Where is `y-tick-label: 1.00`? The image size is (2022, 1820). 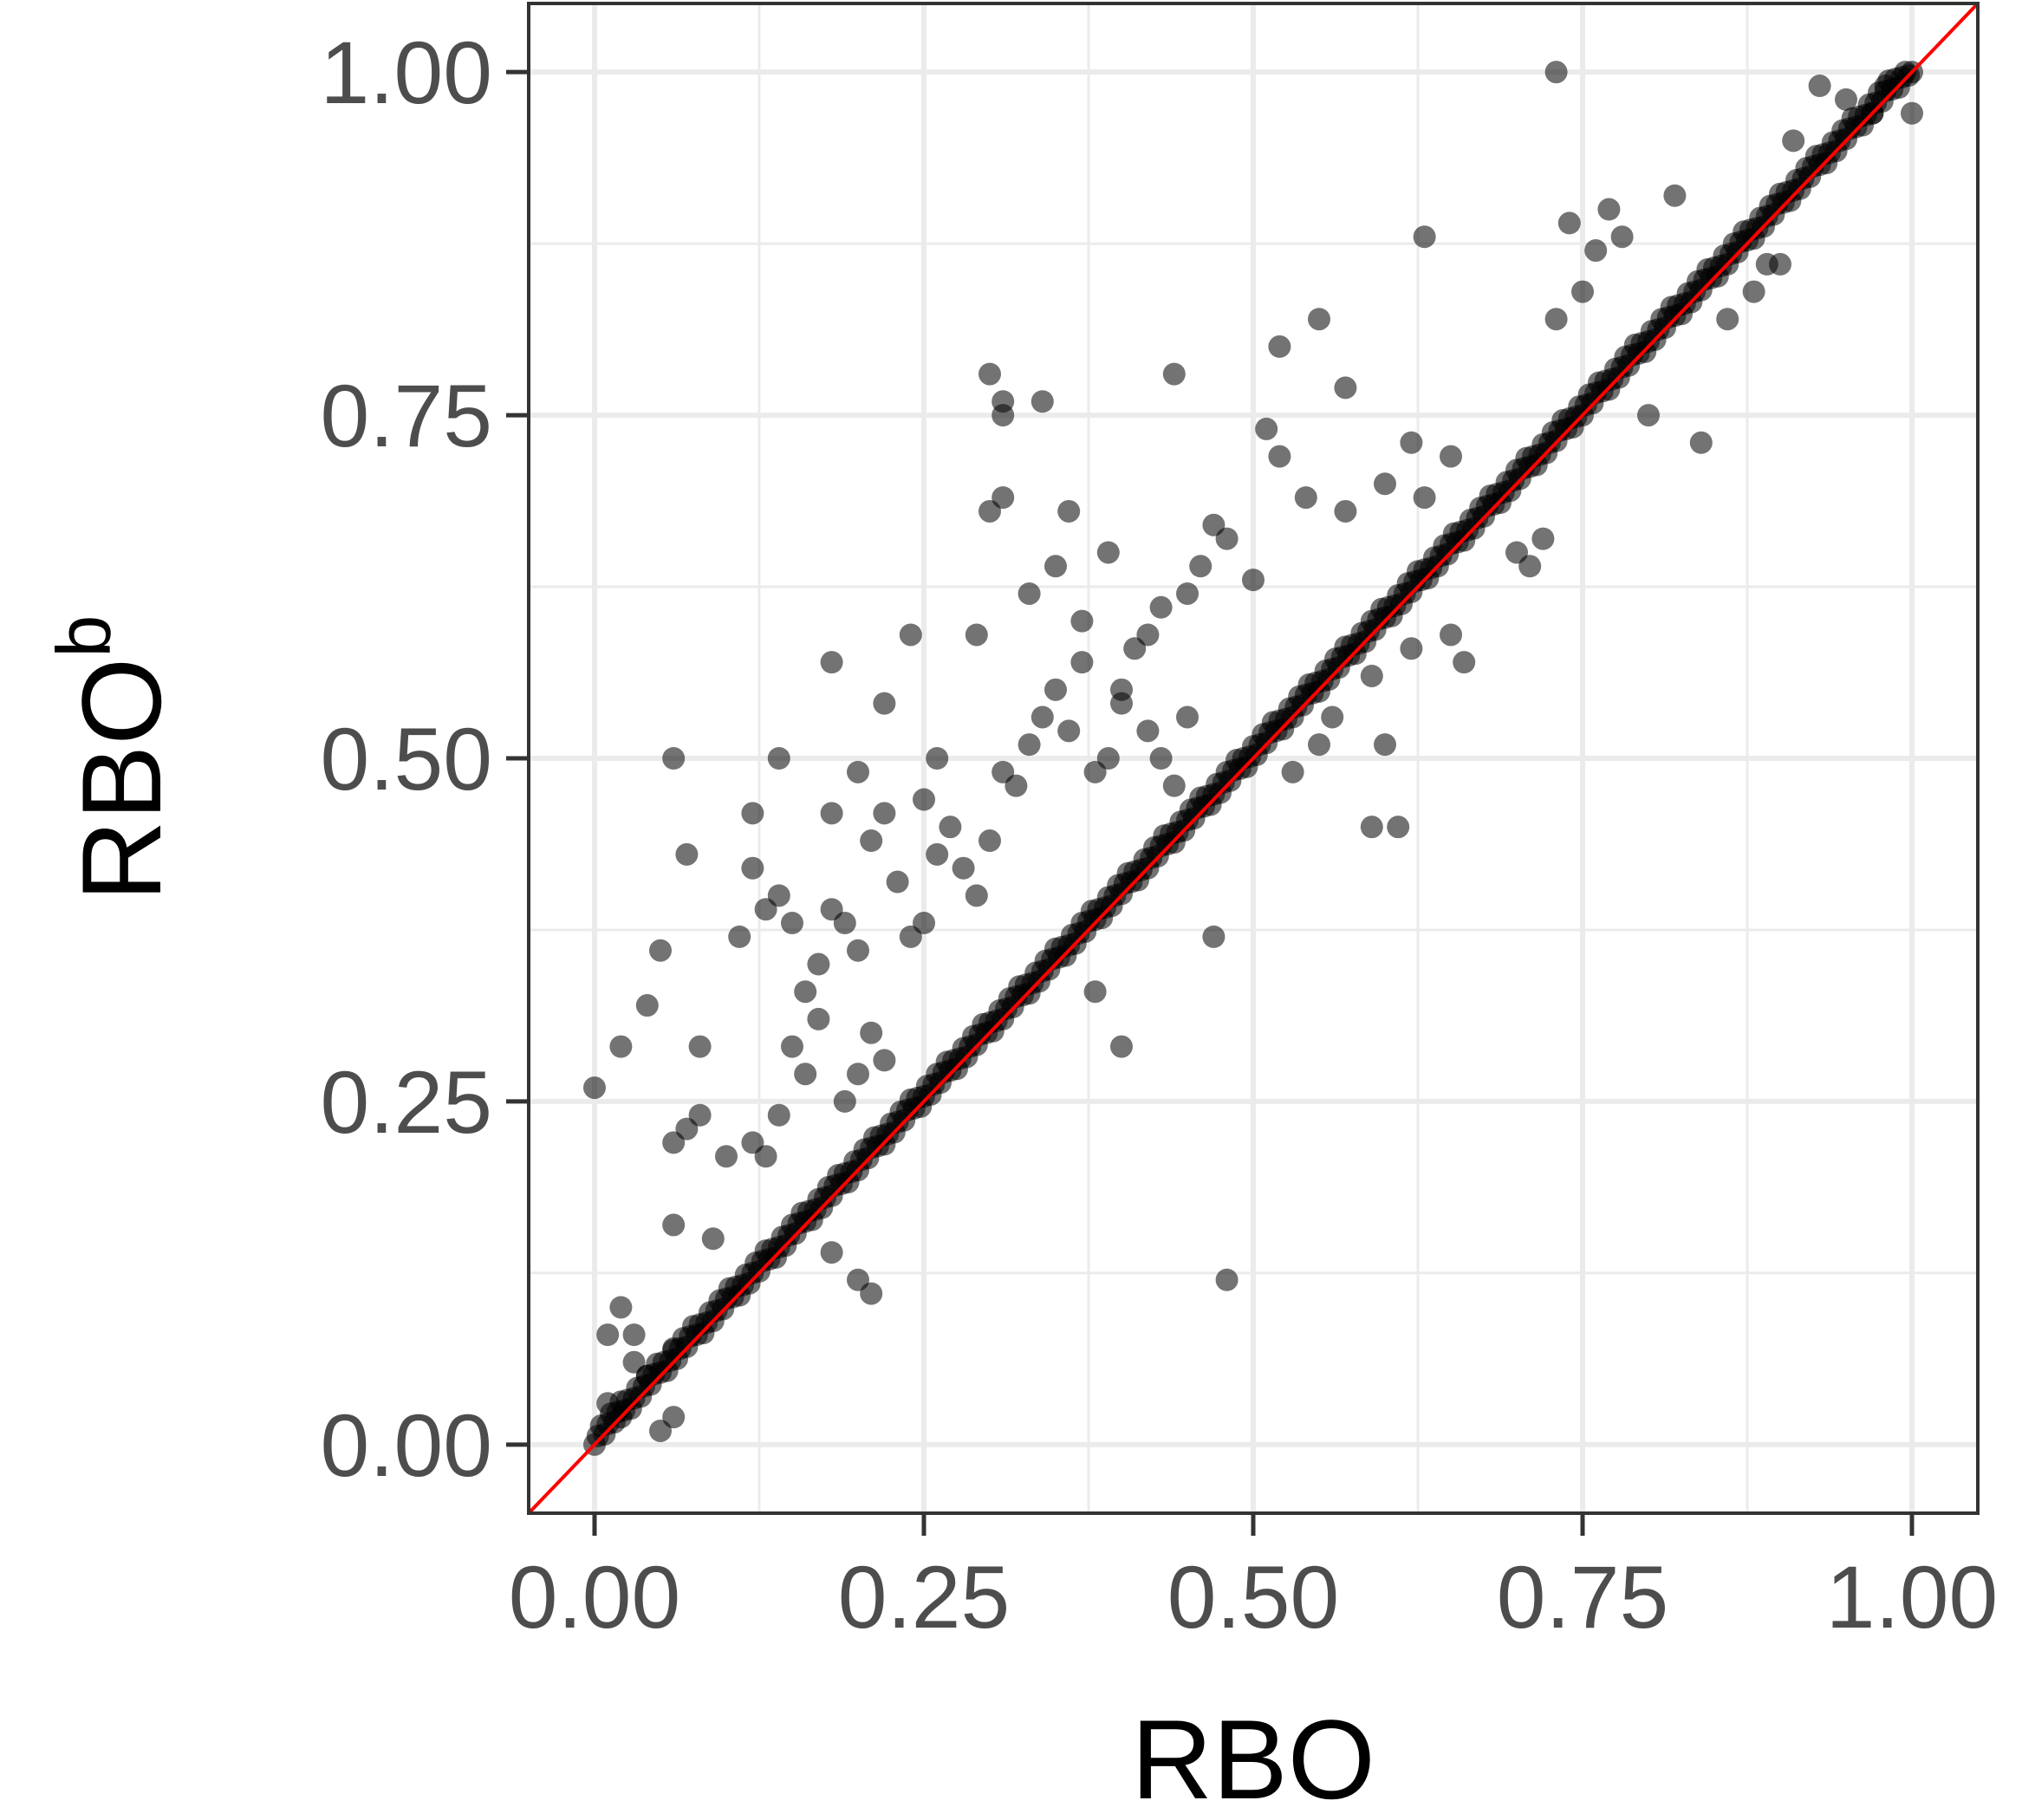 y-tick-label: 1.00 is located at coordinates (406, 72).